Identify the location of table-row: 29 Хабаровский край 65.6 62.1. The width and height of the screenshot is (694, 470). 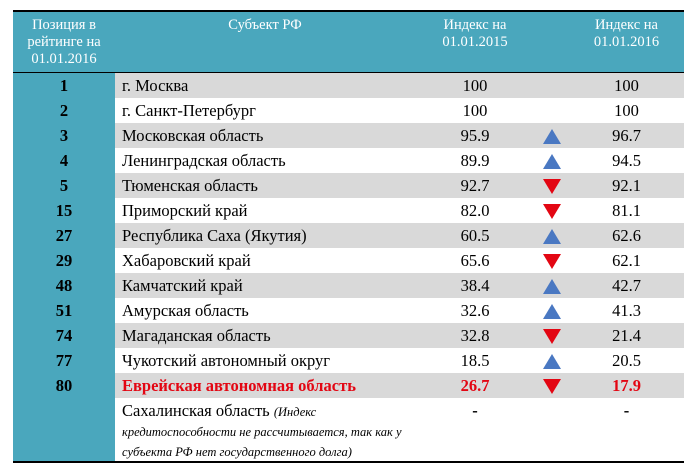
(348, 260).